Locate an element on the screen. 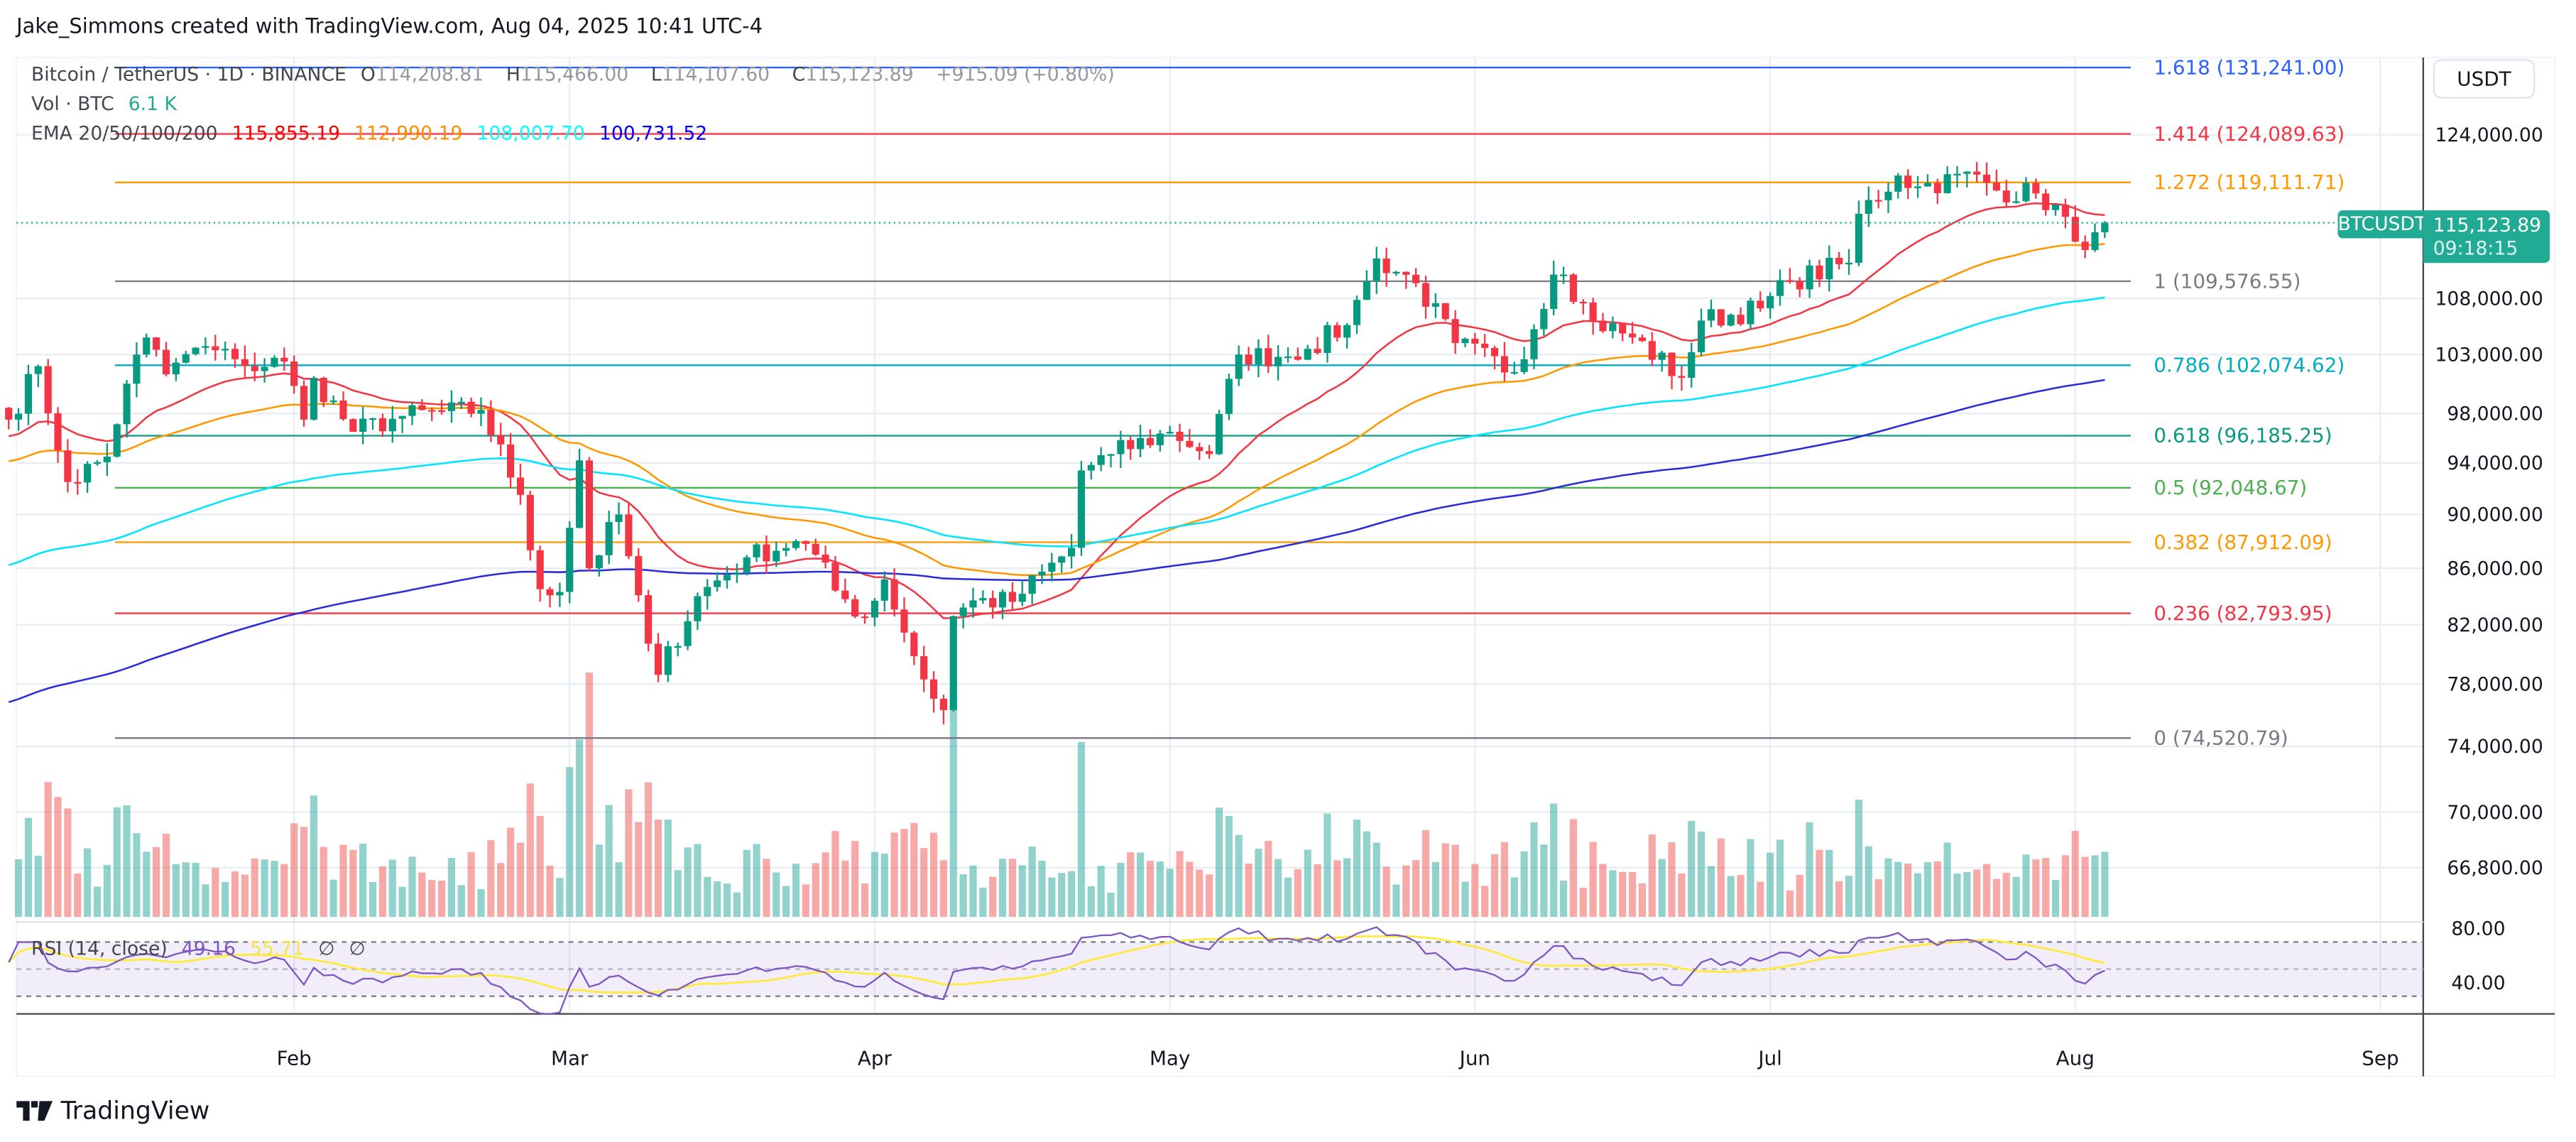 The image size is (2576, 1142). currency-button: USDT is located at coordinates (2484, 79).